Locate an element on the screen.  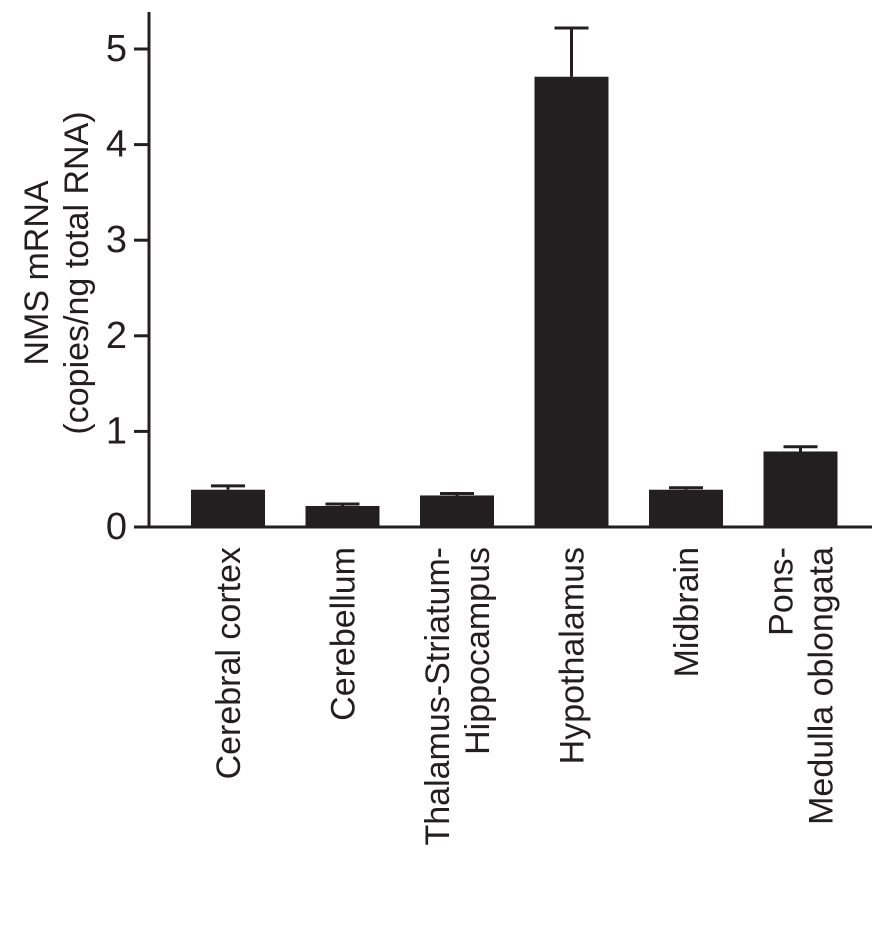
category-label: Pons- is located at coordinates (782, 591).